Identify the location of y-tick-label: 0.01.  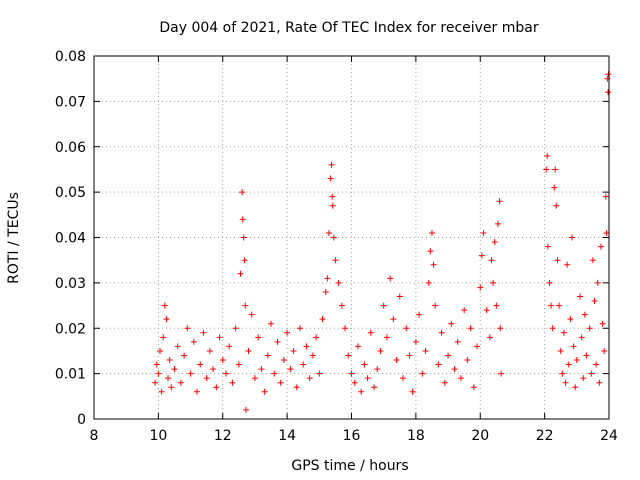
(70, 375).